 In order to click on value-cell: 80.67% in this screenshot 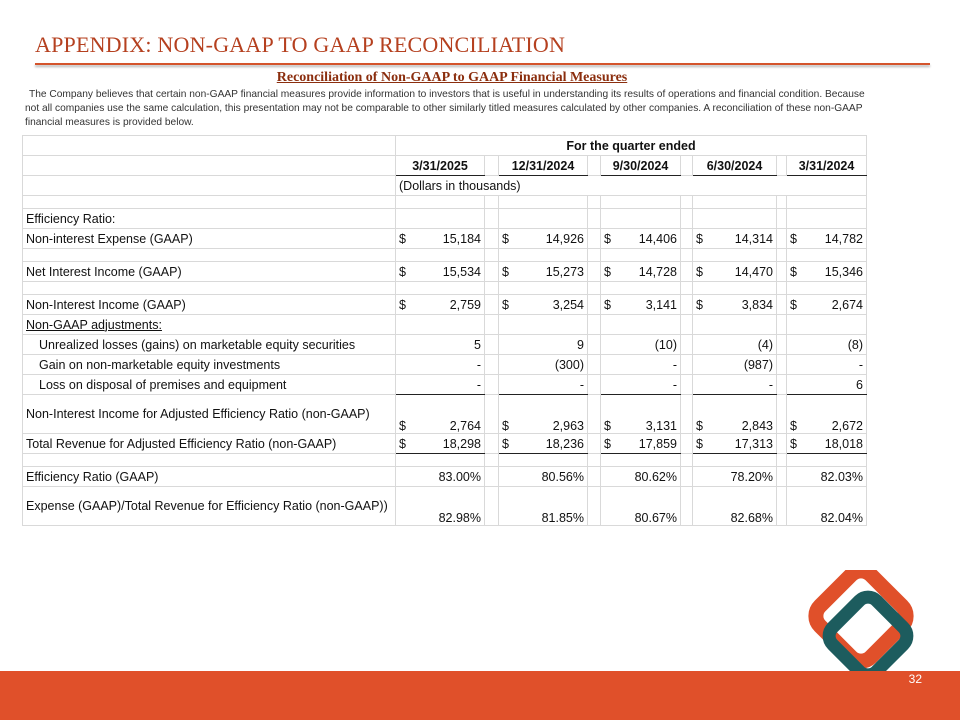, I will do `click(640, 506)`.